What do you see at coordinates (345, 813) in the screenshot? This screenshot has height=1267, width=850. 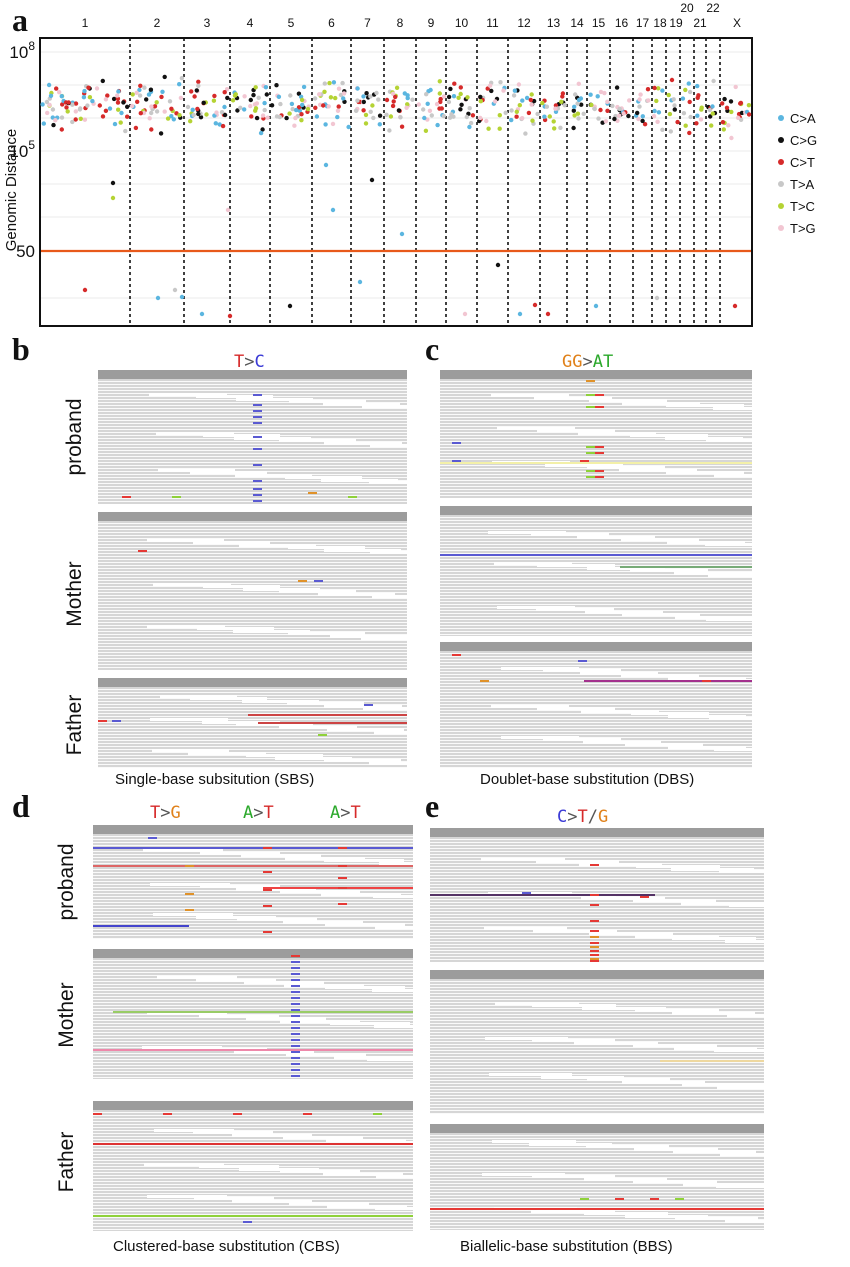 I see `panel-d-mutation-label-3: A>T` at bounding box center [345, 813].